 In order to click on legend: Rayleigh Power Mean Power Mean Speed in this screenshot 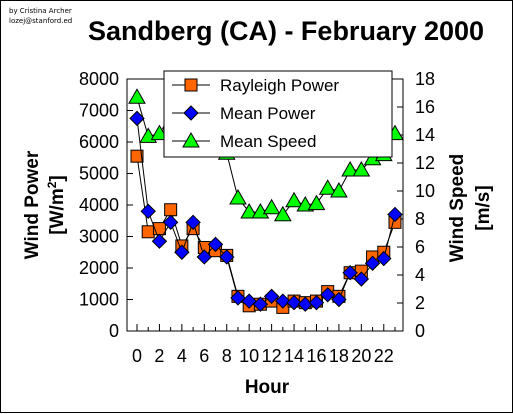, I will do `click(278, 114)`.